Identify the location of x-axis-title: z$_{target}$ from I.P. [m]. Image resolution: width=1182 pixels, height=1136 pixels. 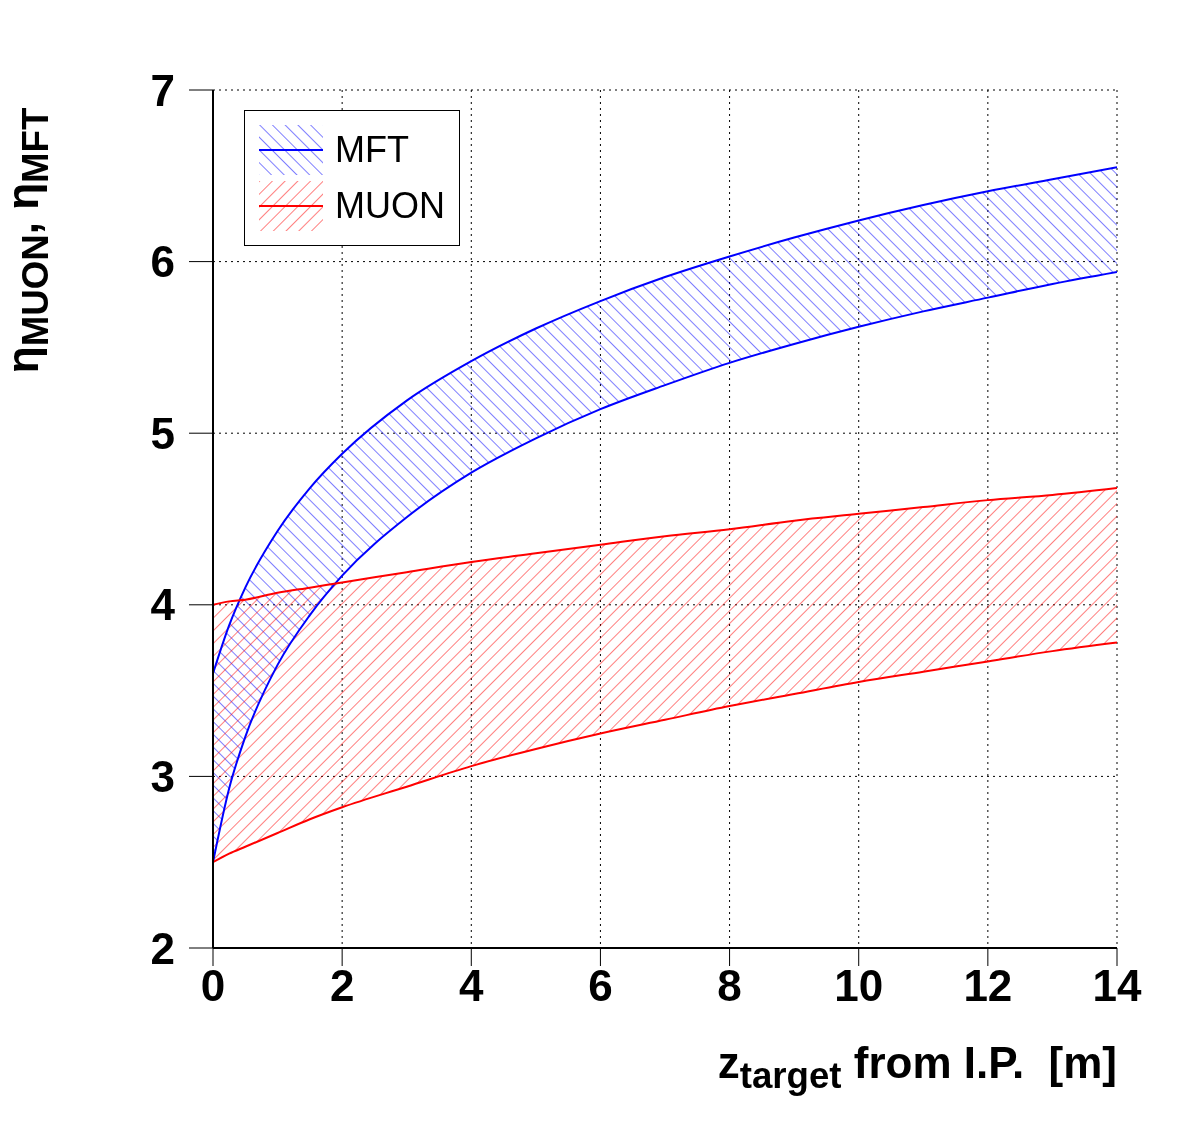
(917, 1067).